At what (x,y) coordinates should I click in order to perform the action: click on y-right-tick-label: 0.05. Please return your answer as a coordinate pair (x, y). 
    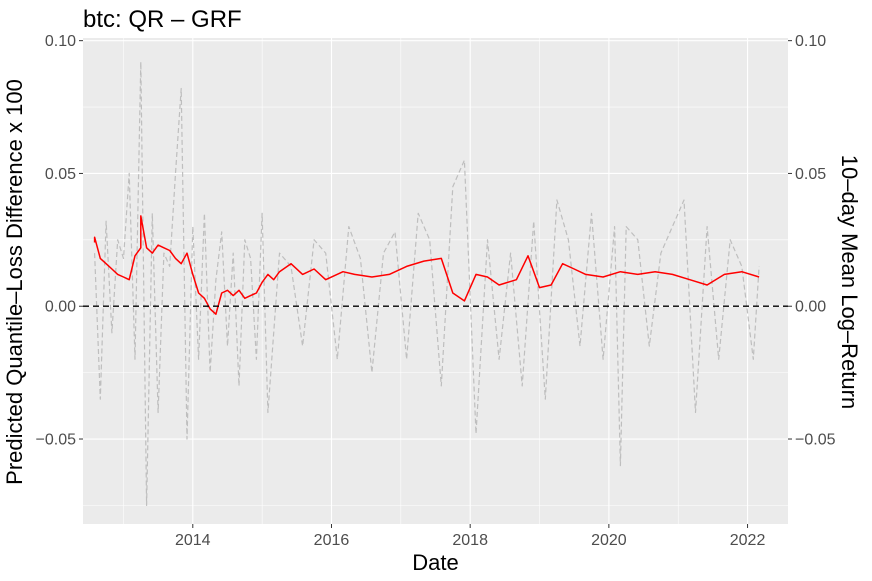
    Looking at the image, I should click on (810, 174).